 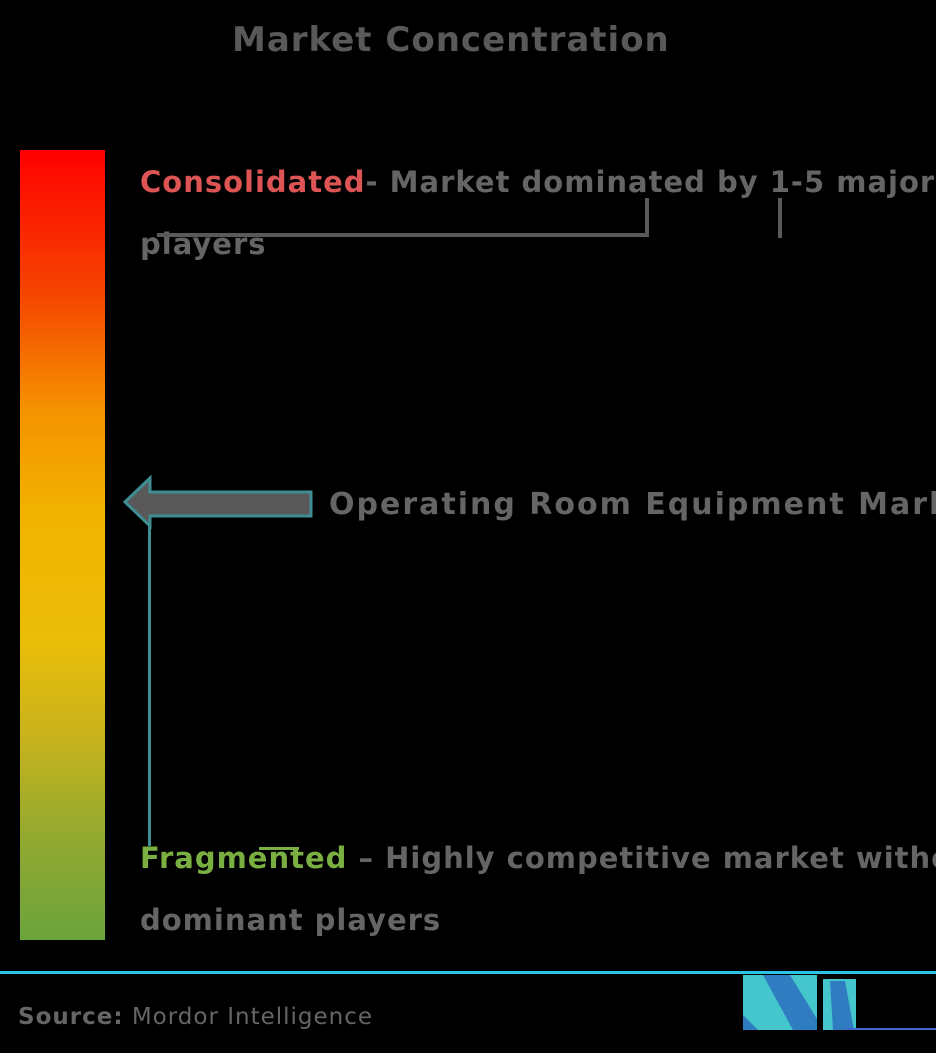 What do you see at coordinates (244, 858) in the screenshot?
I see `fragmented-keyword: Fragmented` at bounding box center [244, 858].